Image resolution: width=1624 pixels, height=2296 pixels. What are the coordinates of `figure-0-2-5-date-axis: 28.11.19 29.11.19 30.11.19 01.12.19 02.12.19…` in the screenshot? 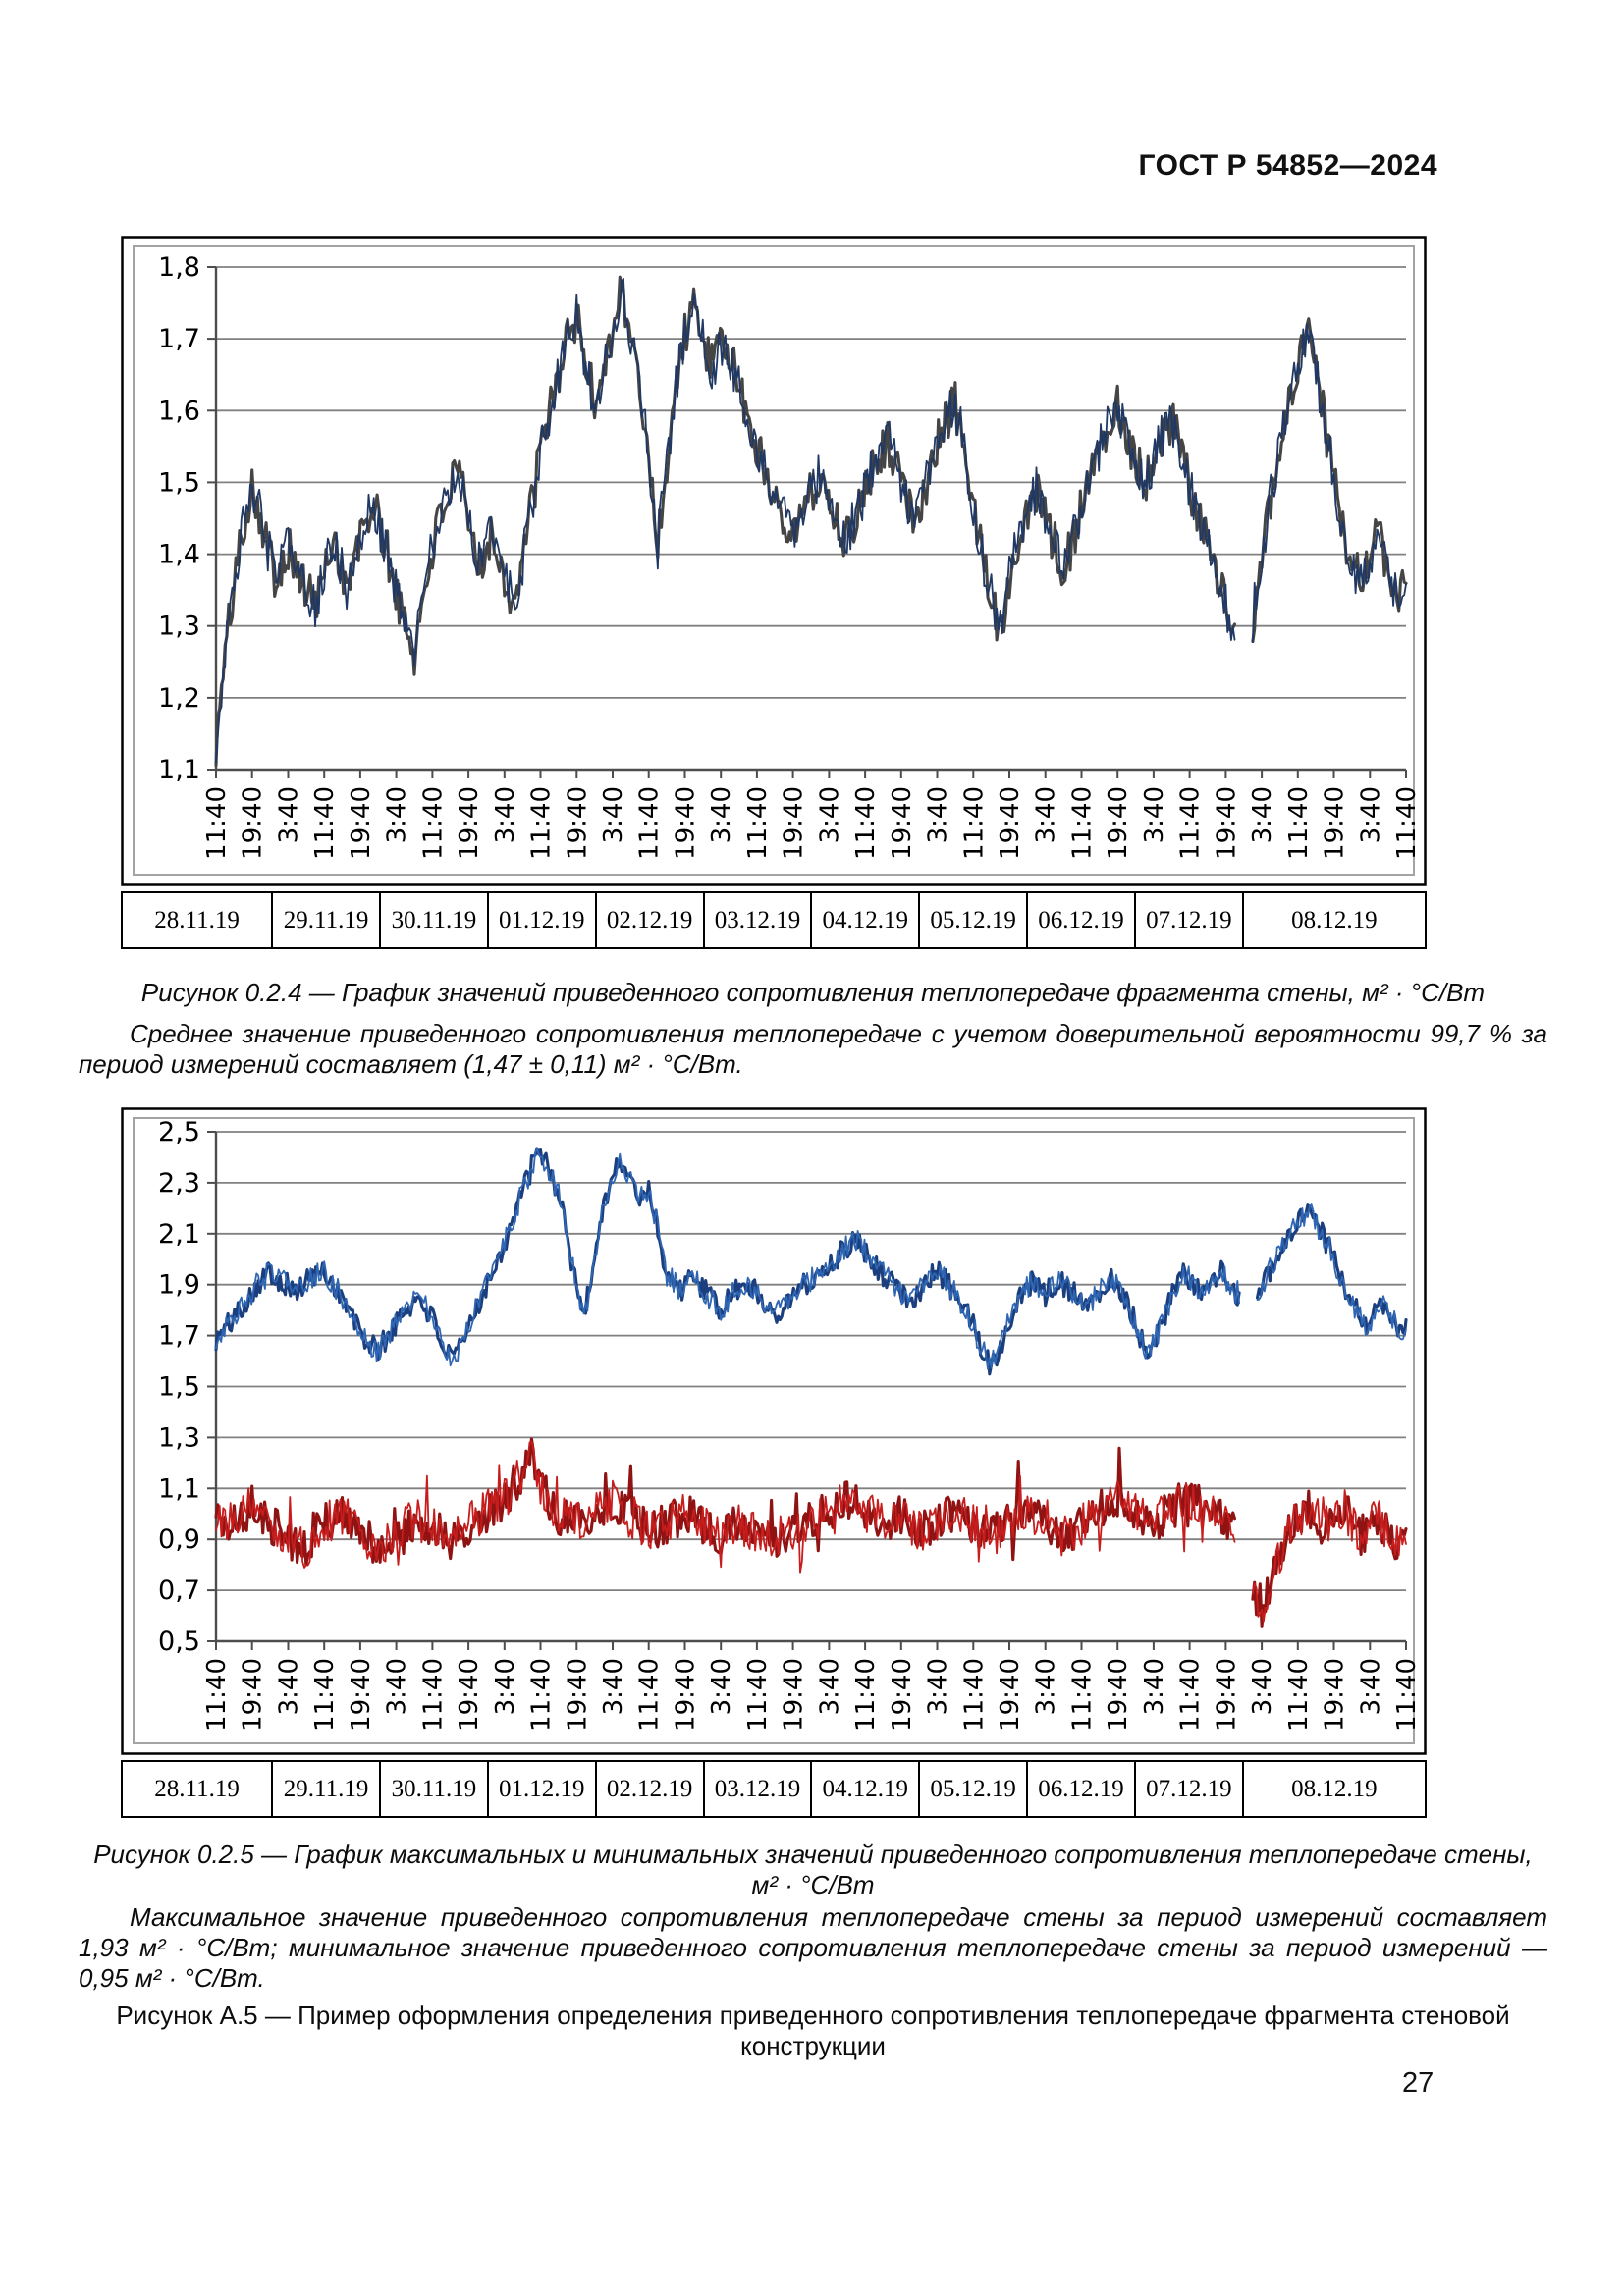 It's located at (774, 1789).